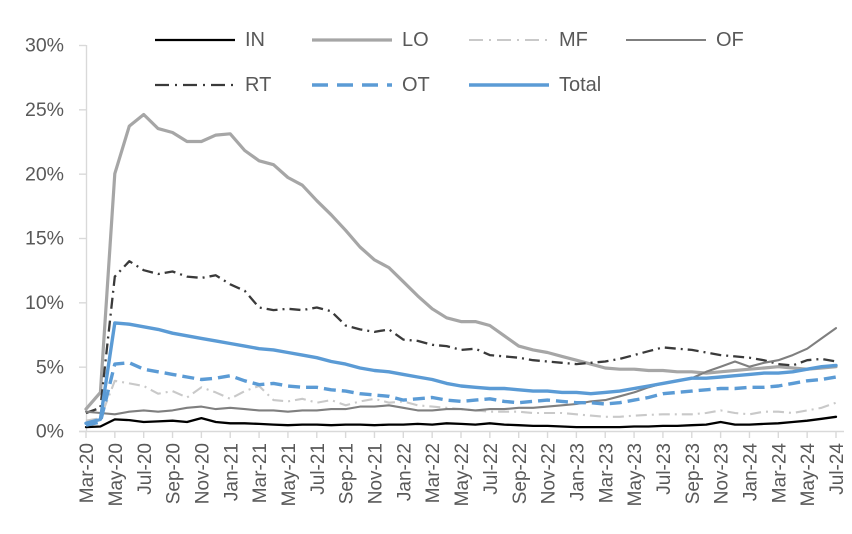 This screenshot has width=852, height=534. Describe the element at coordinates (779, 473) in the screenshot. I see `x-axis-label: Mar-24` at that location.